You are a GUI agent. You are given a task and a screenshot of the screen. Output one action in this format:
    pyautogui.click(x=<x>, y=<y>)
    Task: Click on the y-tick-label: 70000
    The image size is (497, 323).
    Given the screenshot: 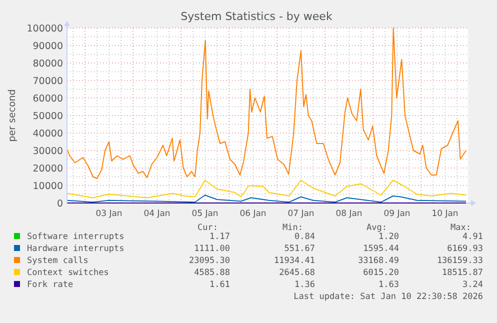 What is the action you would take?
    pyautogui.click(x=47, y=81)
    